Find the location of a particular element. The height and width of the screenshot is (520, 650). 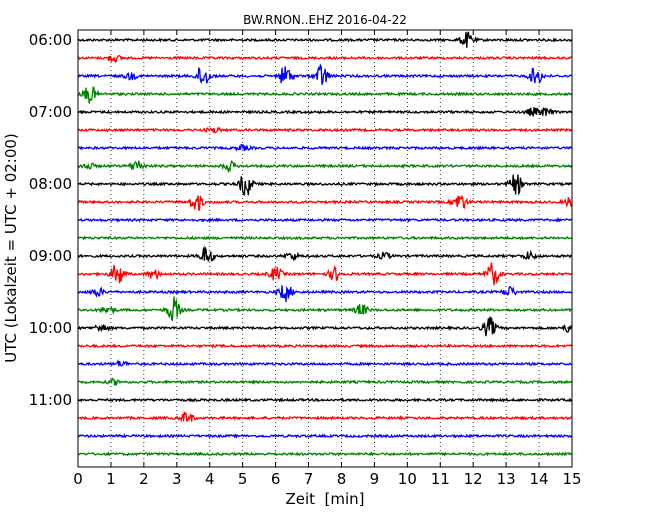

y-tick-label: 11:00 is located at coordinates (50, 400).